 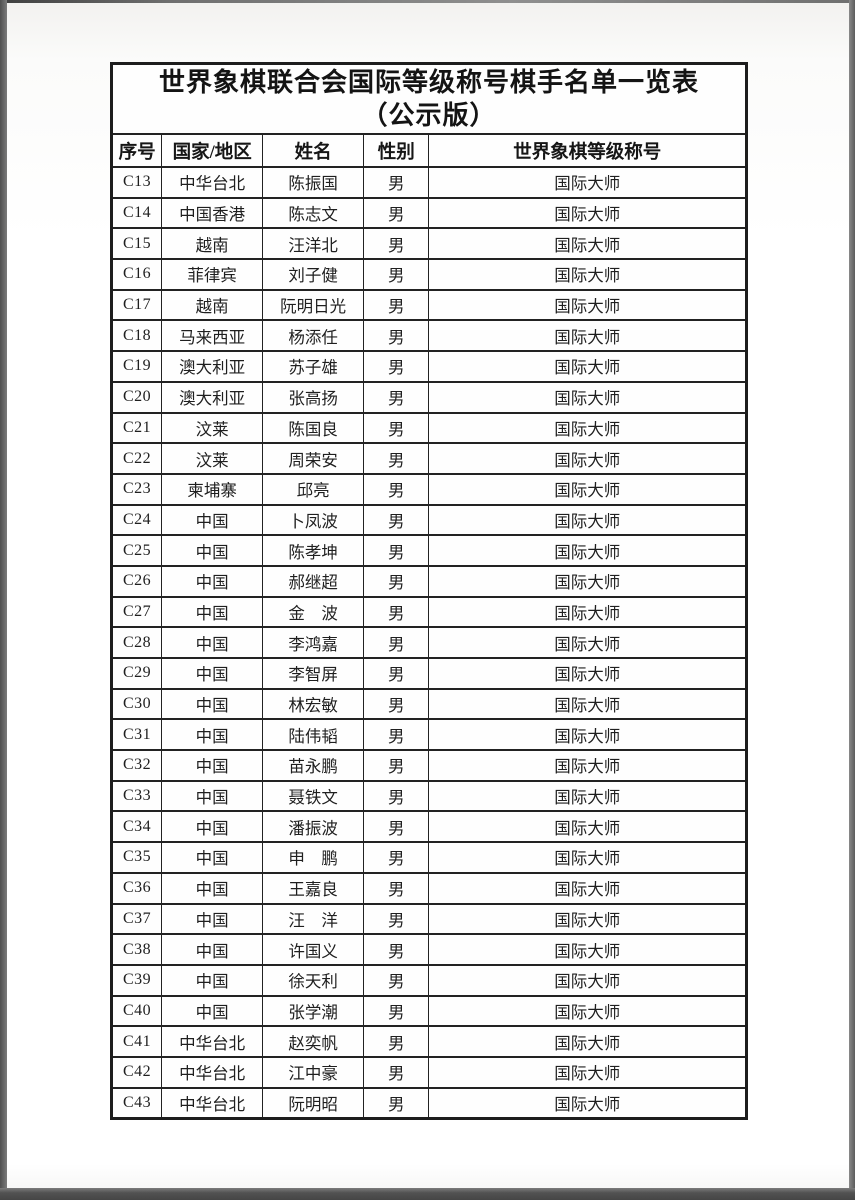 I want to click on header-name: 姓名, so click(x=313, y=150).